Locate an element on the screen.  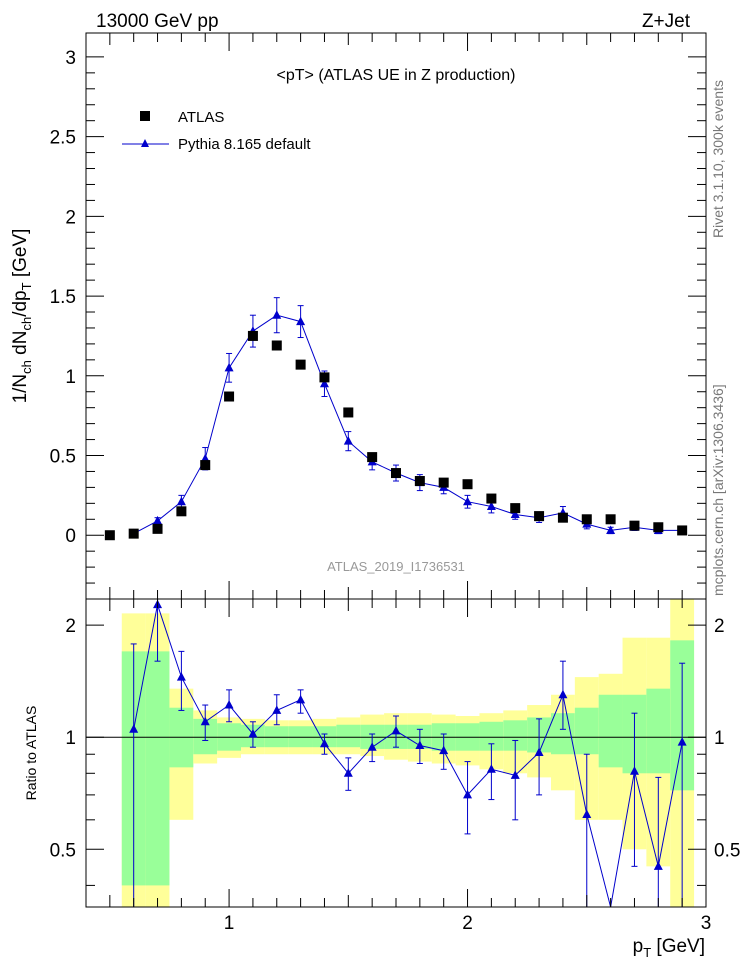
y-tick-label: 0 is located at coordinates (70, 536).